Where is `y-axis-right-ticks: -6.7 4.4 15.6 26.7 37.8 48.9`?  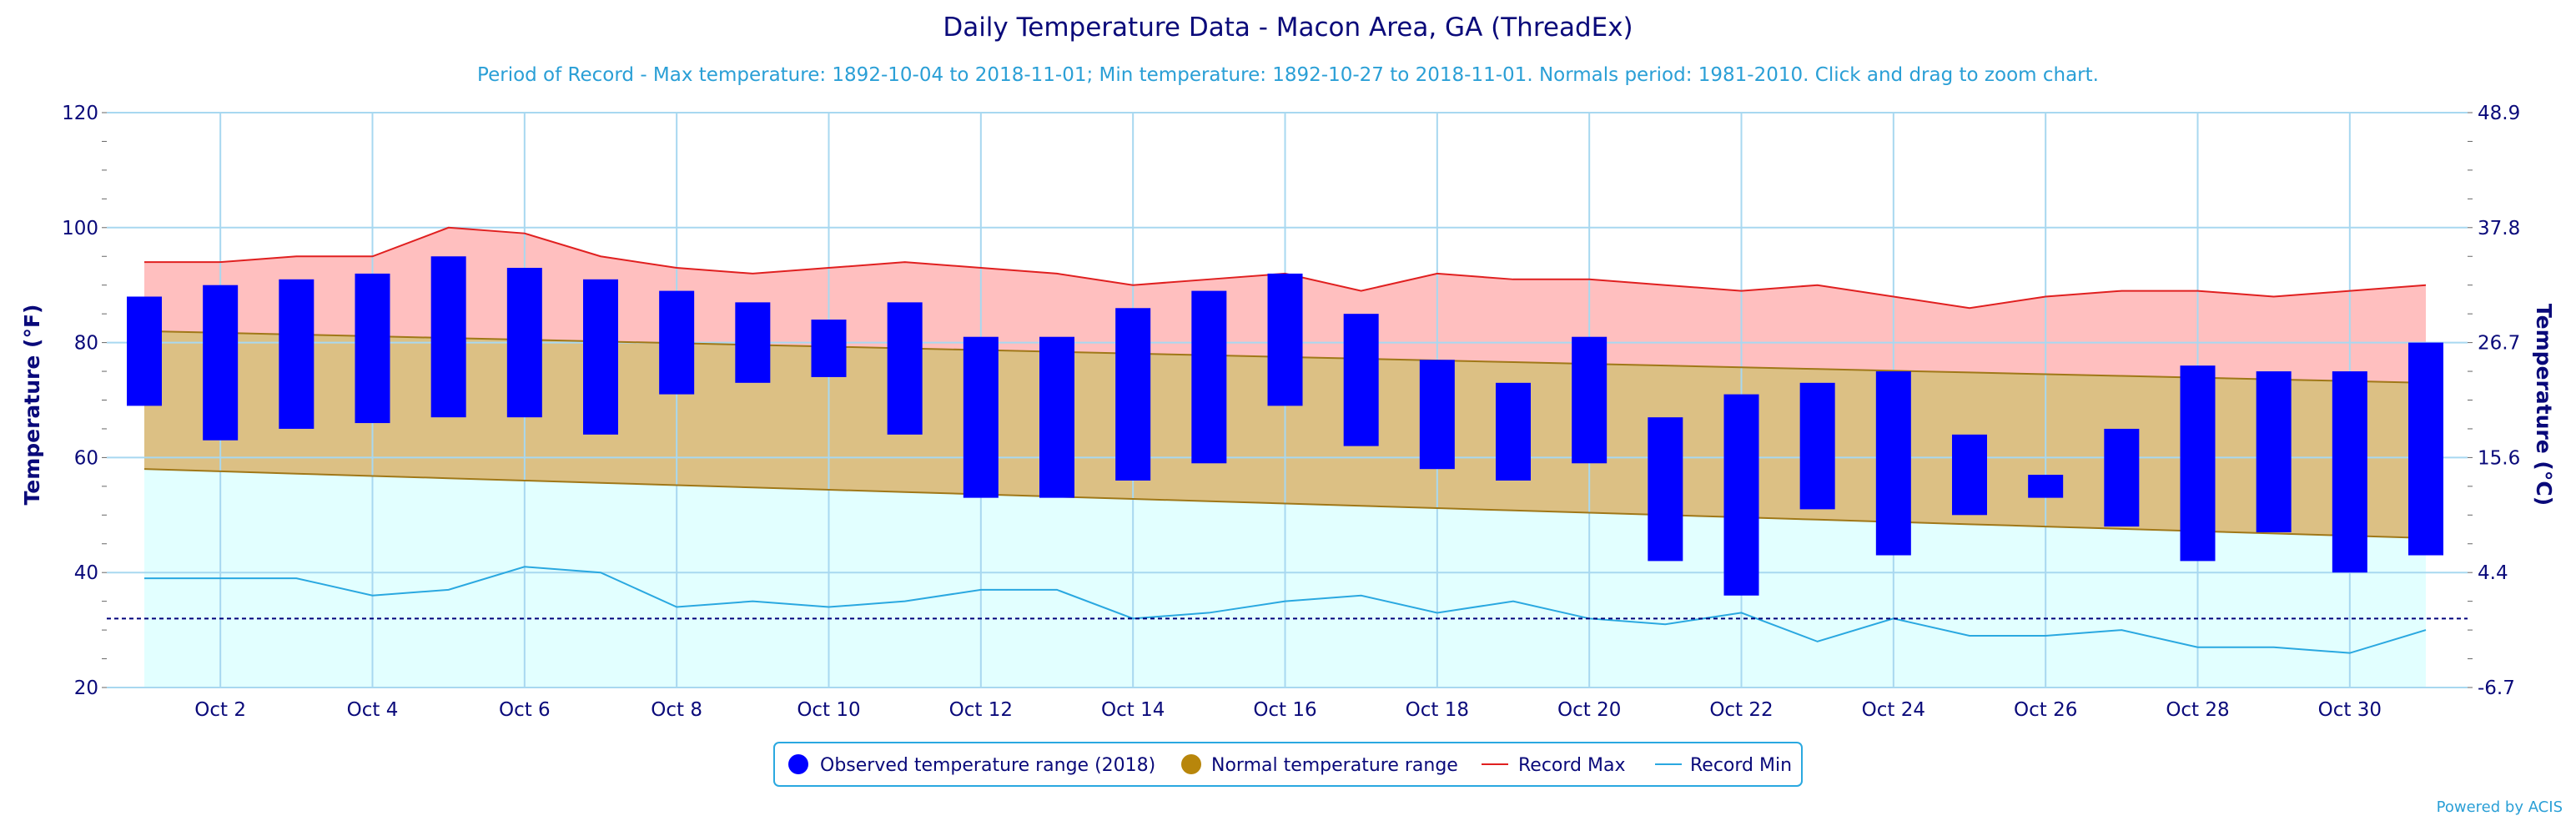
y-axis-right-ticks: -6.7 4.4 15.6 26.7 37.8 48.9 is located at coordinates (2499, 401).